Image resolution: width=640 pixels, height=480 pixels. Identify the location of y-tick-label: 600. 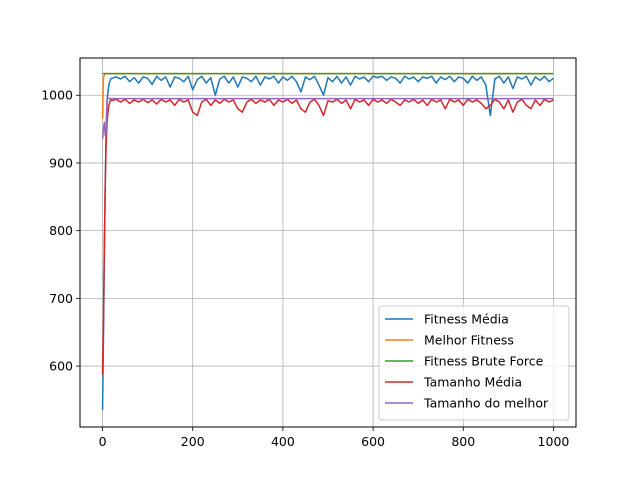
(61, 366).